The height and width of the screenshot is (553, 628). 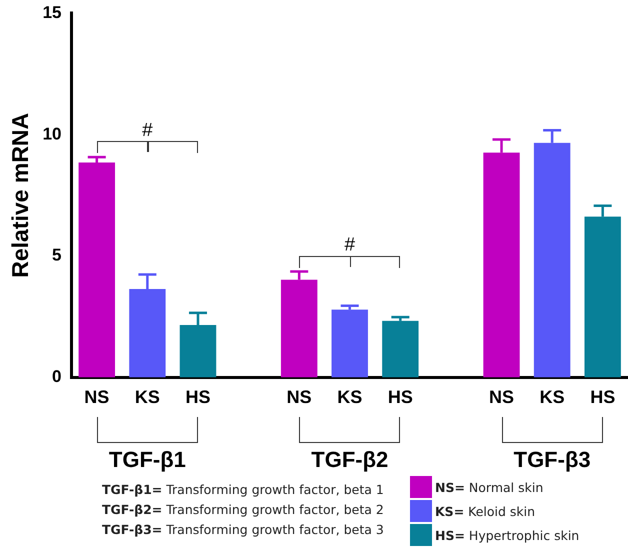 What do you see at coordinates (57, 376) in the screenshot?
I see `y-tick-label: 0` at bounding box center [57, 376].